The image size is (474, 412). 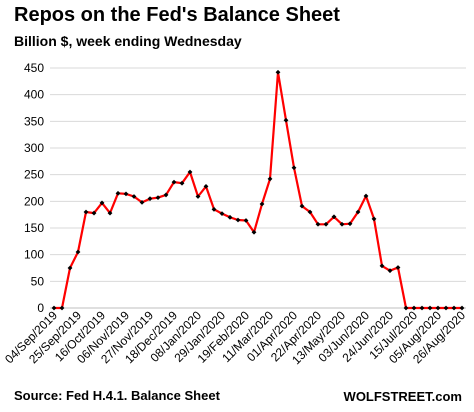 I want to click on chart-subtitle: Billion $, week ending Wednesday, so click(x=128, y=41).